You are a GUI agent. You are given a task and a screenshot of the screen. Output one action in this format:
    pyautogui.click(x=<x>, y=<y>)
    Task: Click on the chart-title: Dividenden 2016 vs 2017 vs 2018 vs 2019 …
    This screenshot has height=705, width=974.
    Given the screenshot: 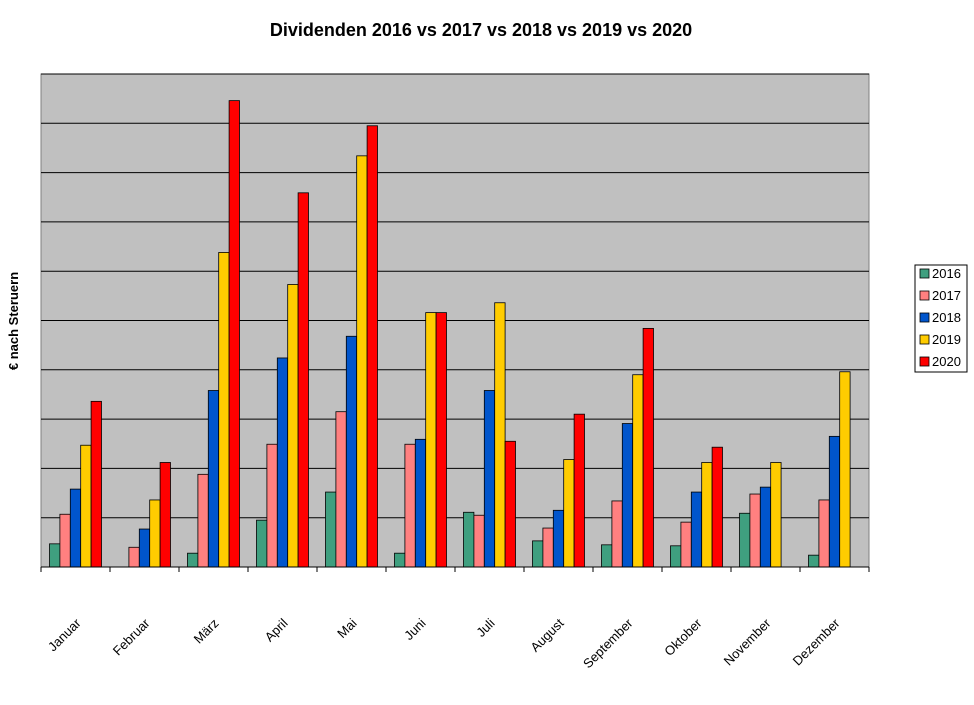 What is the action you would take?
    pyautogui.click(x=481, y=30)
    